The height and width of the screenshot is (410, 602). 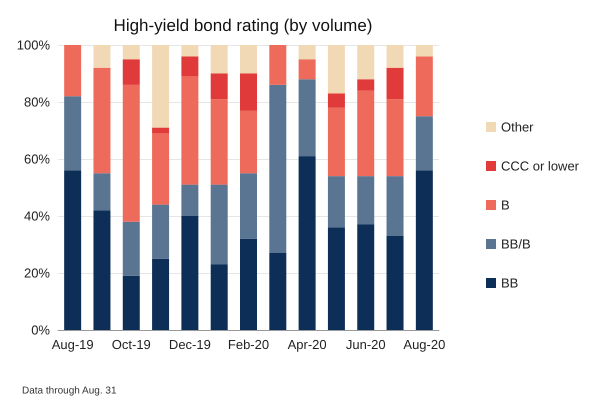 I want to click on y-tick-label: 80%, so click(x=37, y=102).